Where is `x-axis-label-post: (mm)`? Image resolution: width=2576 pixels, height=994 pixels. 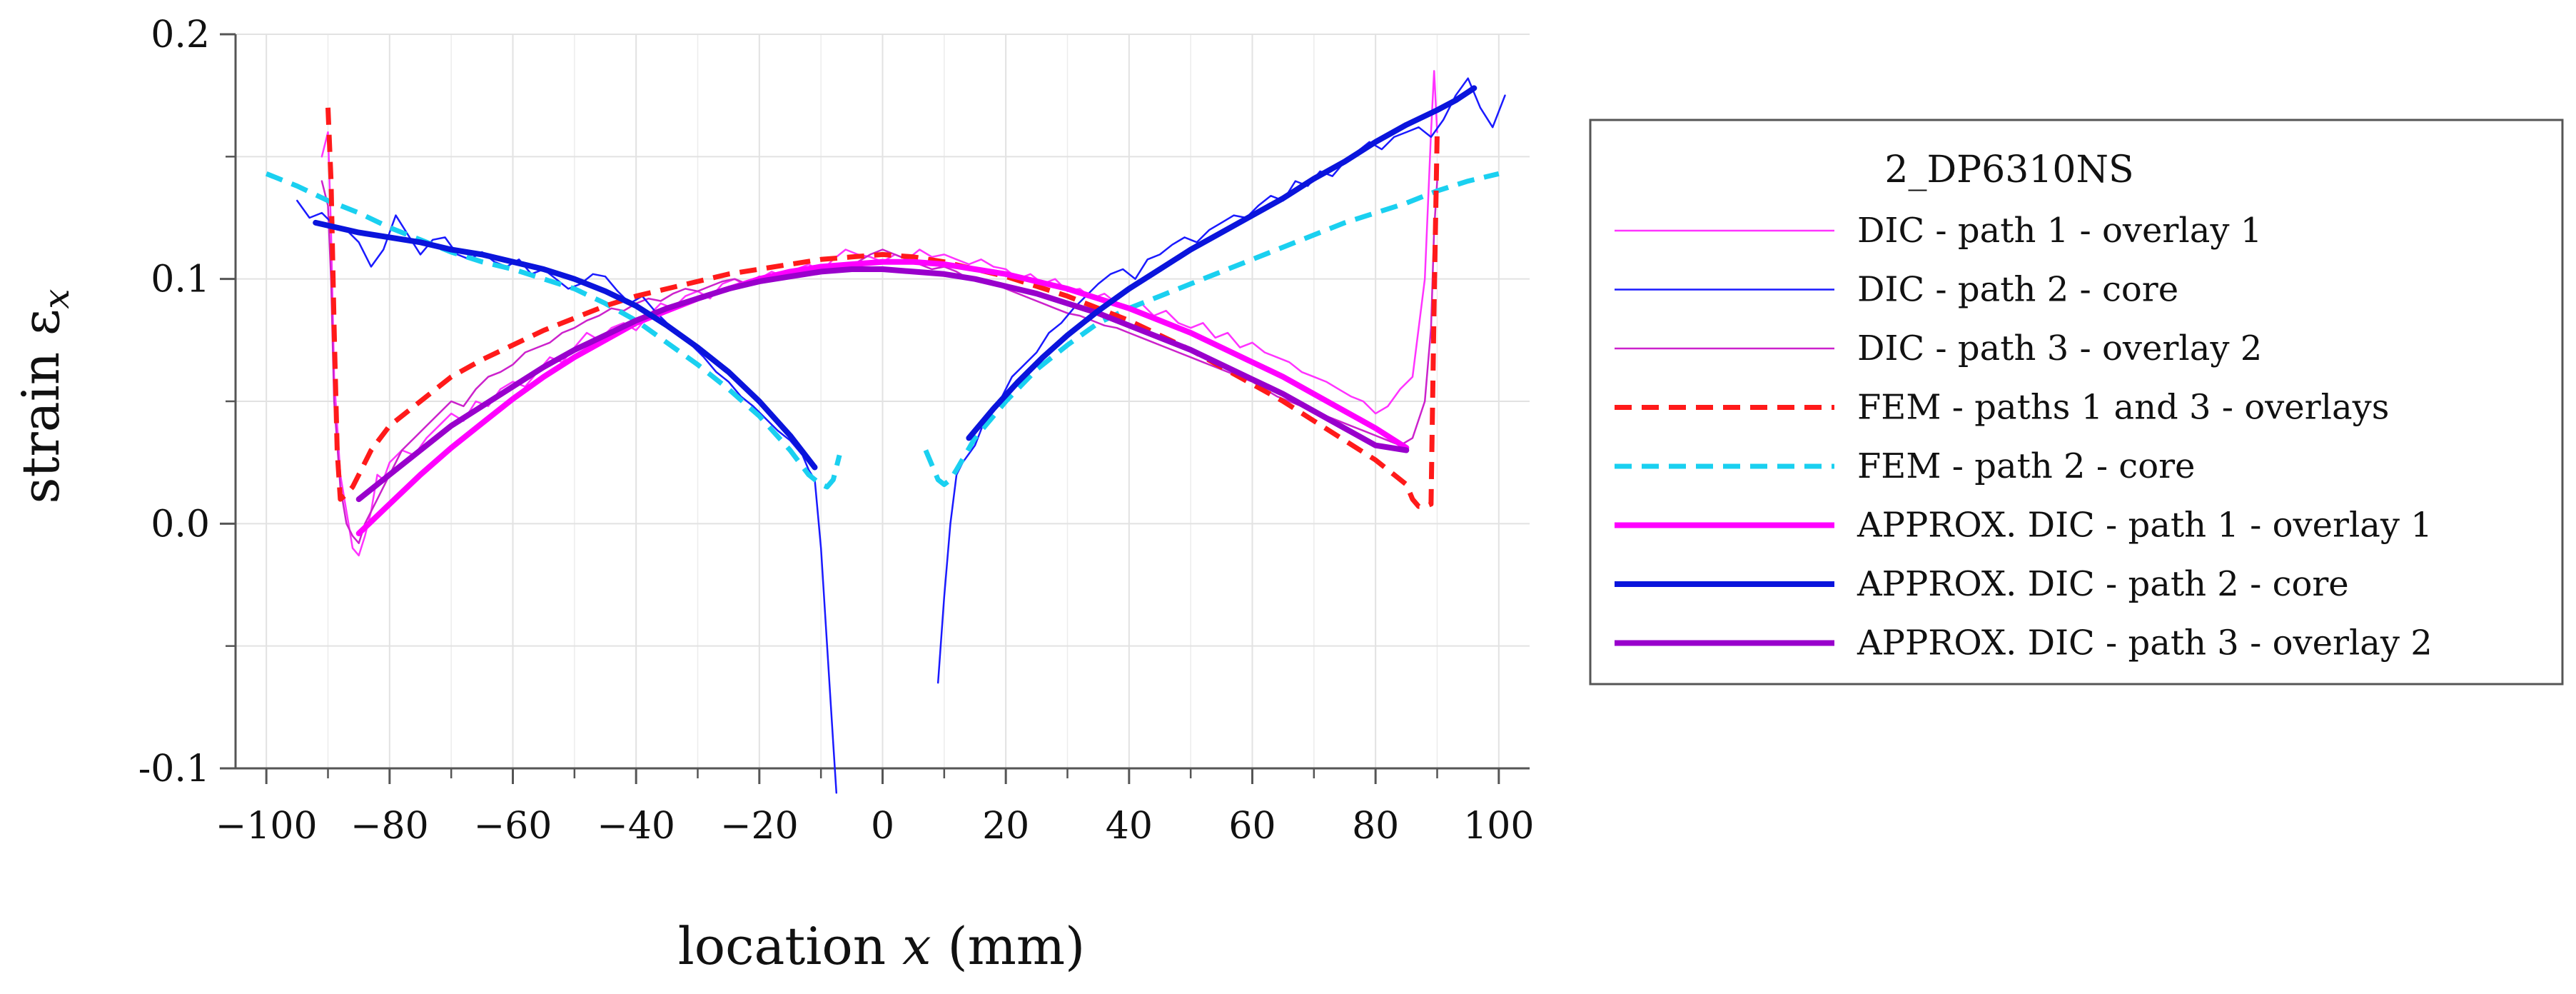 x-axis-label-post: (mm) is located at coordinates (1008, 946).